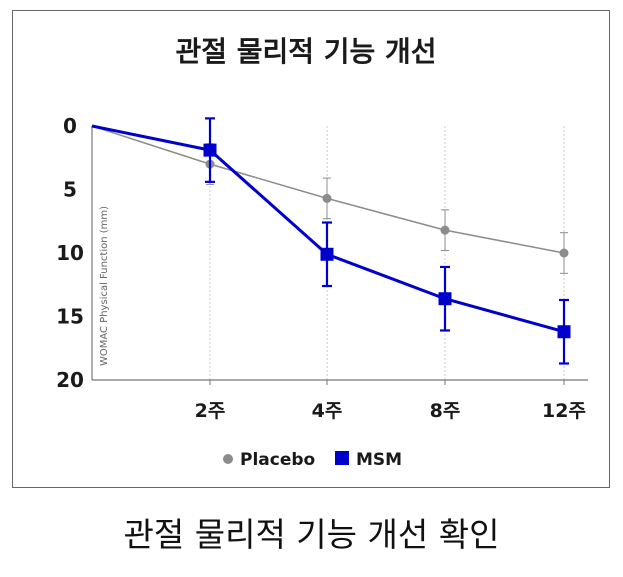 The image size is (623, 577). Describe the element at coordinates (379, 460) in the screenshot. I see `legend-label-msm: MSM` at that location.